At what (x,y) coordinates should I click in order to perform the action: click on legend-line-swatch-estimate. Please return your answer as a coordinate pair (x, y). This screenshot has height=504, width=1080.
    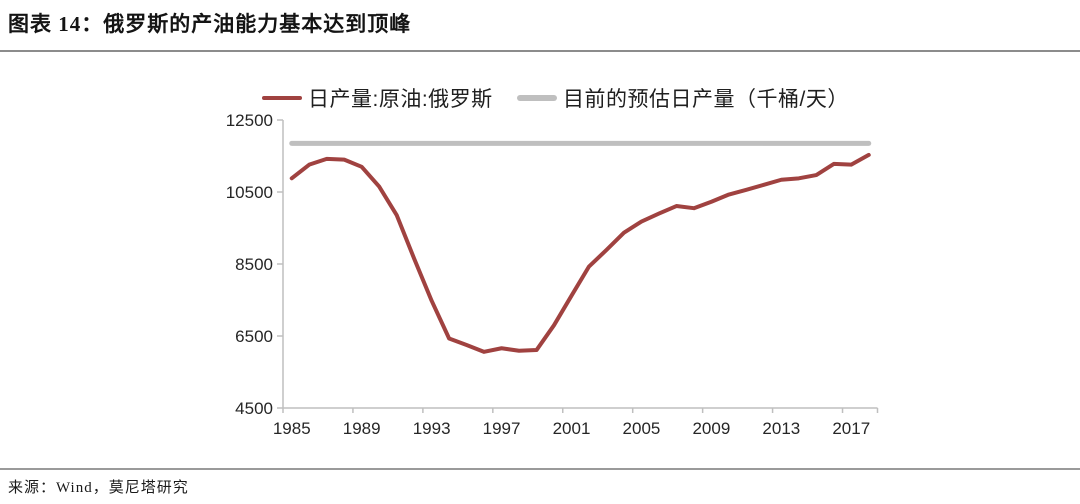
    Looking at the image, I should click on (537, 98).